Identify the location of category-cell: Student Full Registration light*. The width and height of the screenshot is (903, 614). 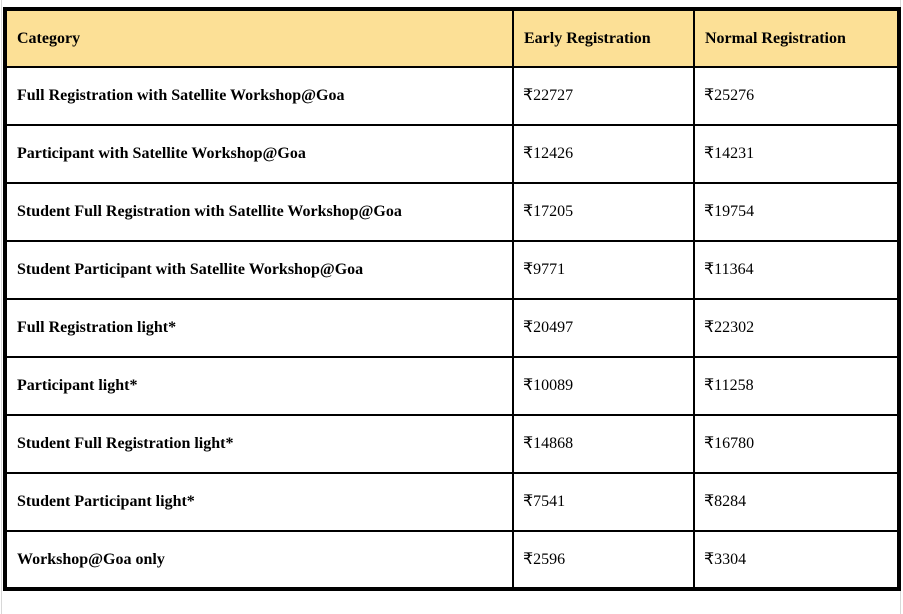
(259, 444).